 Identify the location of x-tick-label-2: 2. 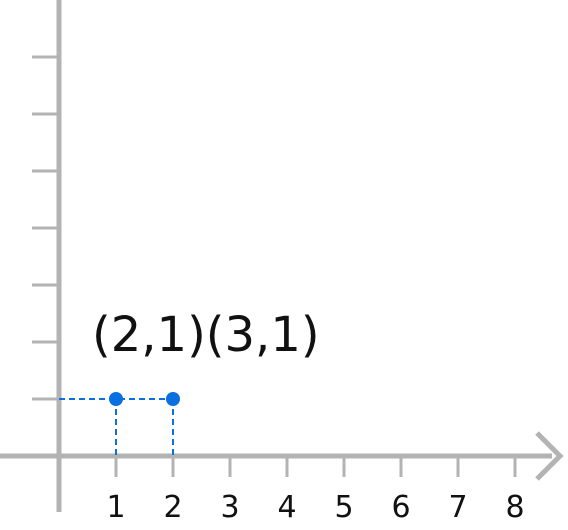
(172, 507).